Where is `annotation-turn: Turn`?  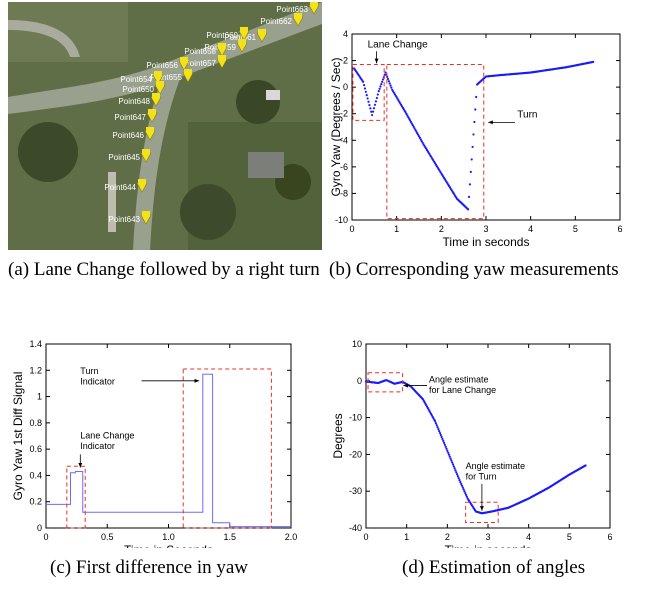 annotation-turn: Turn is located at coordinates (527, 115).